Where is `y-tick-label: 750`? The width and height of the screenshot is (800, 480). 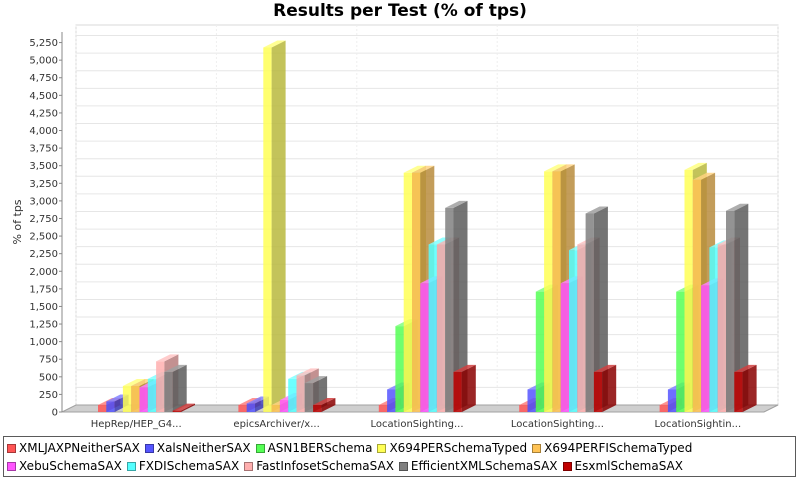
y-tick-label: 750 is located at coordinates (48, 360).